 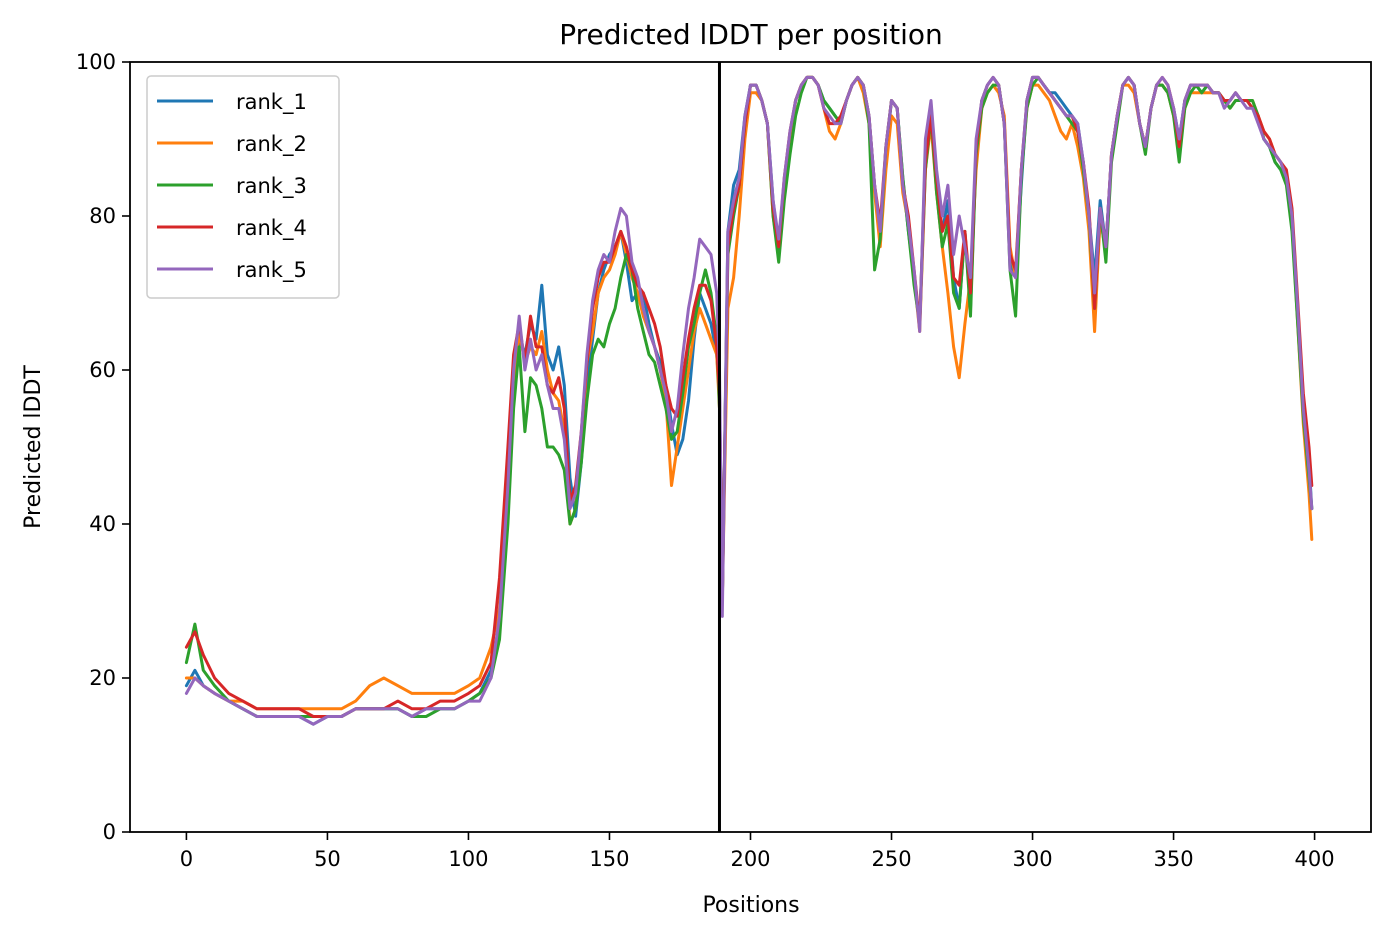 What do you see at coordinates (103, 447) in the screenshot?
I see `y-axis: 0 20 40 60 80 100` at bounding box center [103, 447].